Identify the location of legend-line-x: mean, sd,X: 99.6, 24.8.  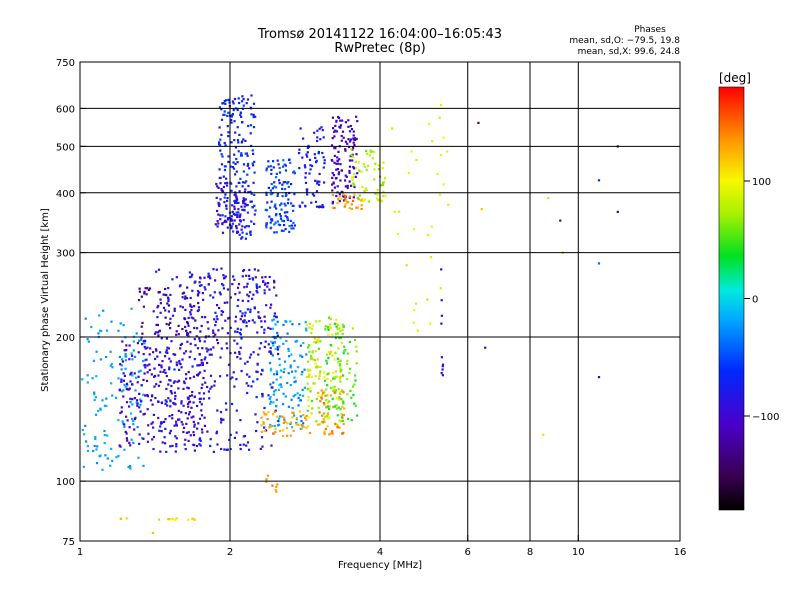
(629, 52).